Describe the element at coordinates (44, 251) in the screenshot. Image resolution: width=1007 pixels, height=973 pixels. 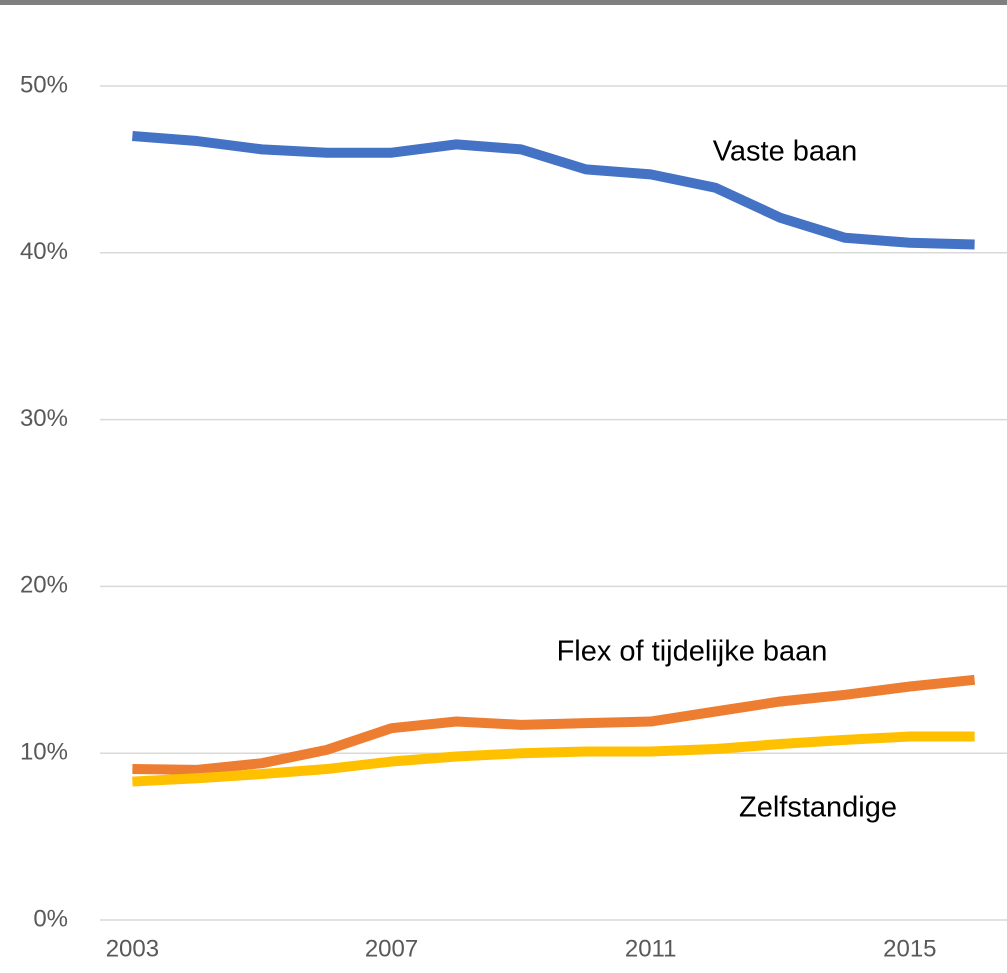
I see `y-tick-label: 40%` at that location.